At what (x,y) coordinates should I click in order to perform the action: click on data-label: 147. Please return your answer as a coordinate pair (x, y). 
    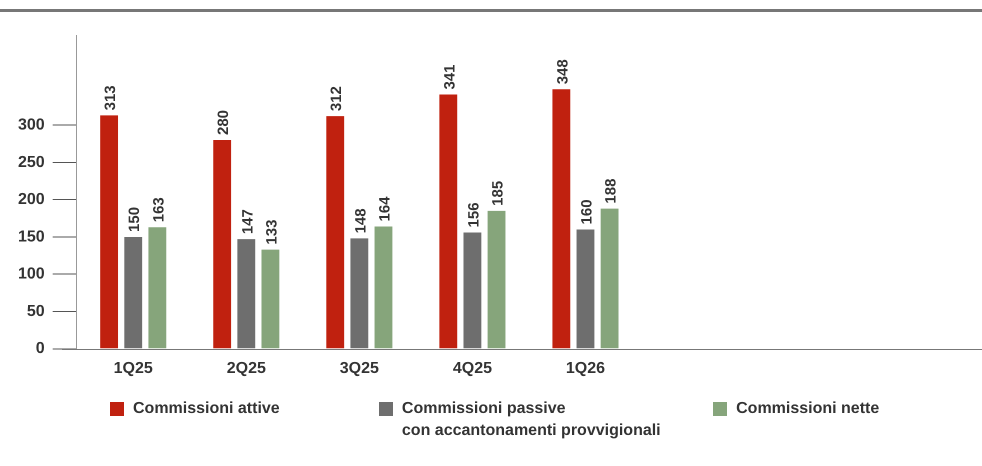
    Looking at the image, I should click on (247, 221).